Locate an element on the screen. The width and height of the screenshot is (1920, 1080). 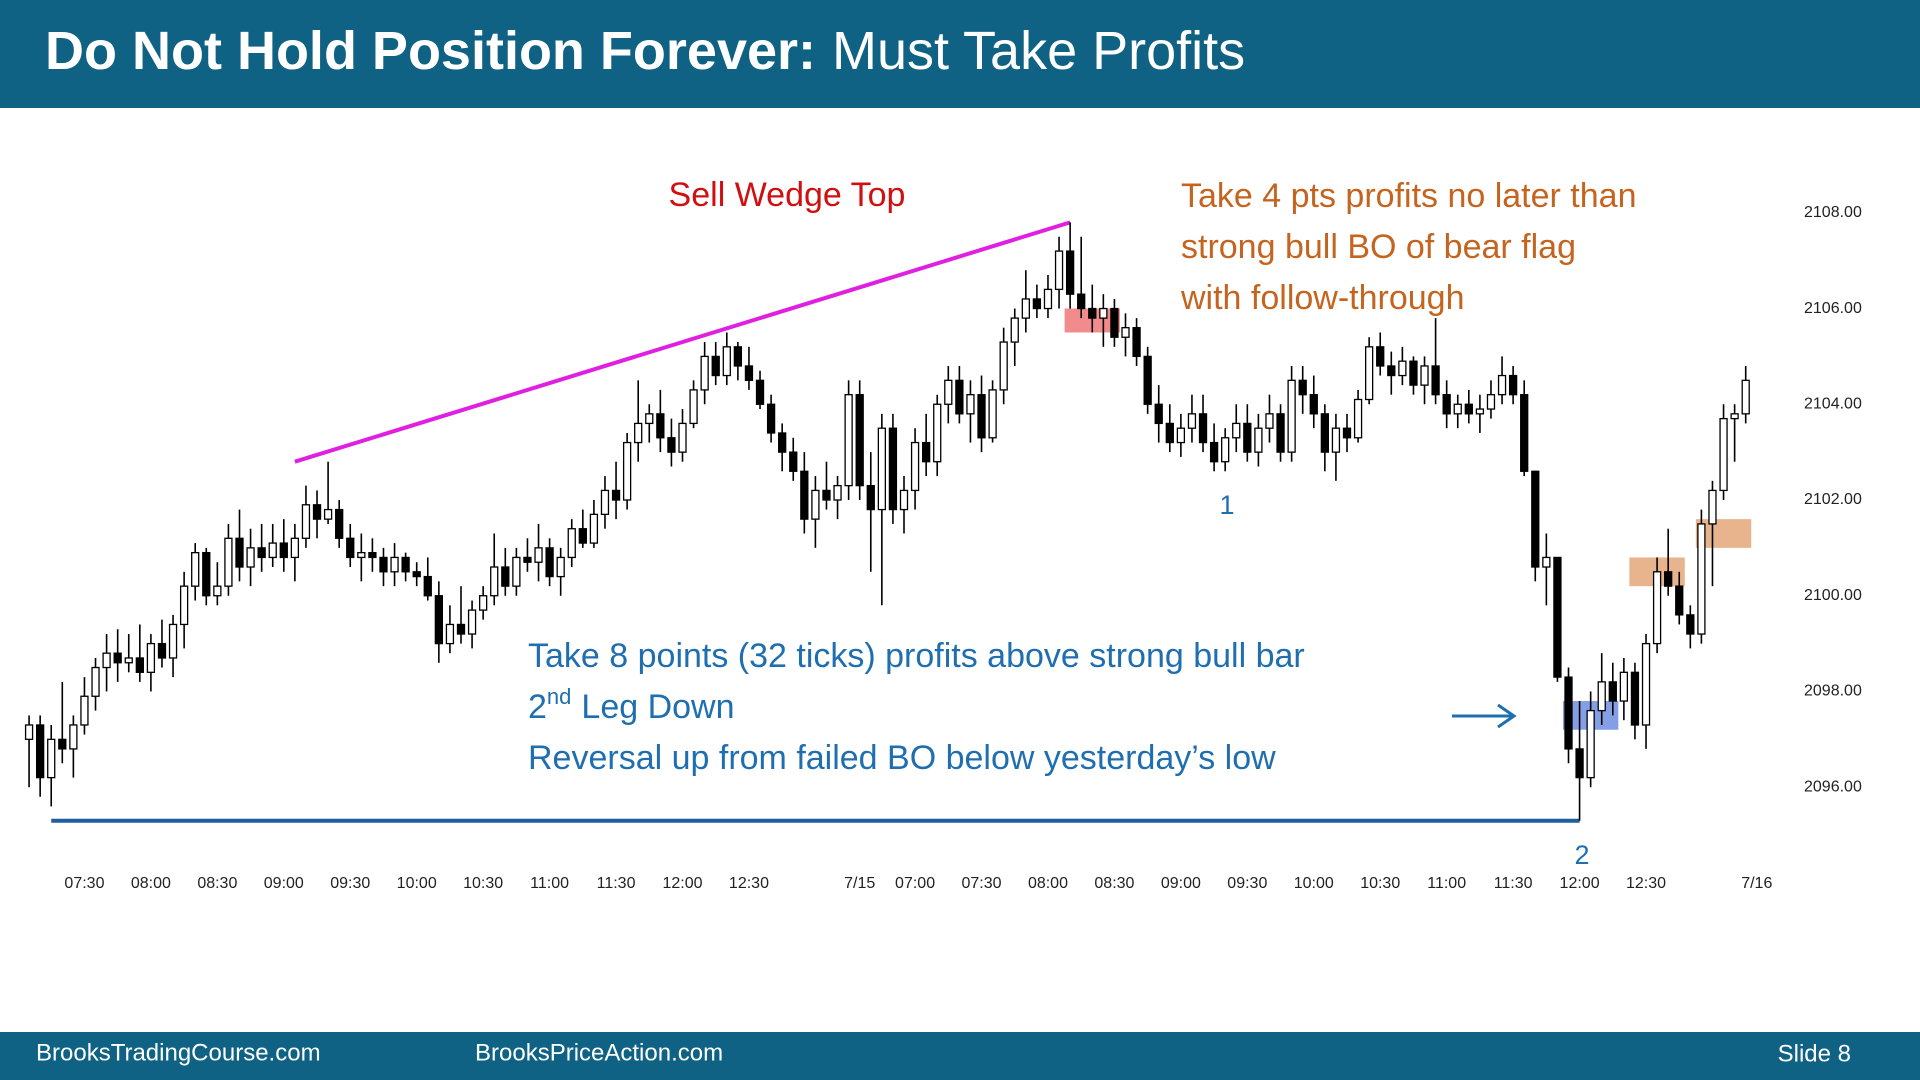
y-tick-label: 2100.00 is located at coordinates (1833, 595).